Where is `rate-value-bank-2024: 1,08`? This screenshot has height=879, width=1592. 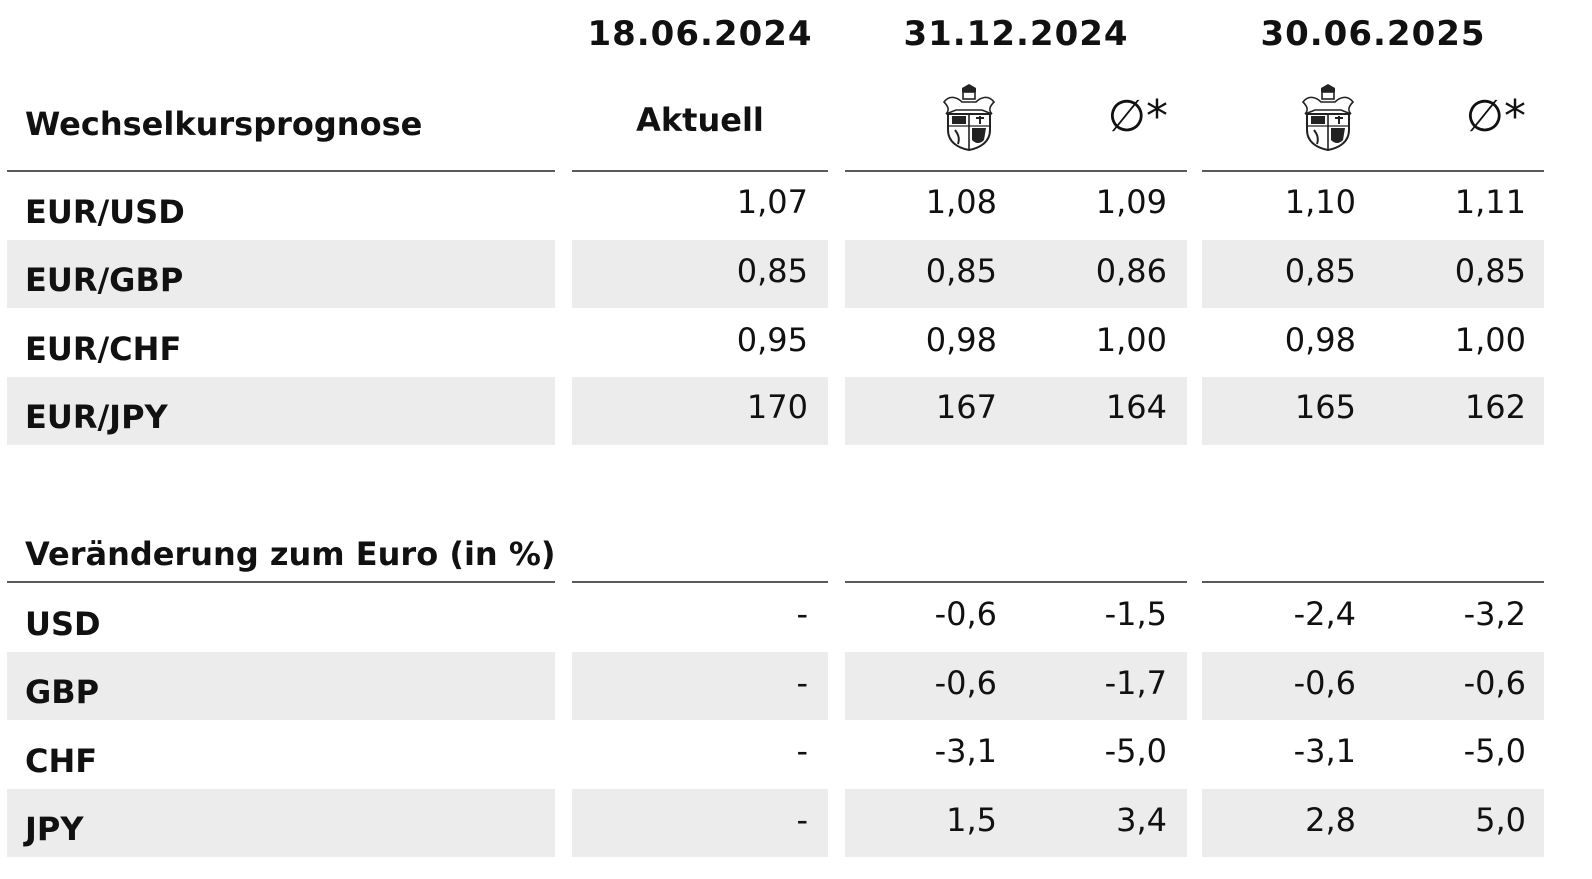 rate-value-bank-2024: 1,08 is located at coordinates (961, 202).